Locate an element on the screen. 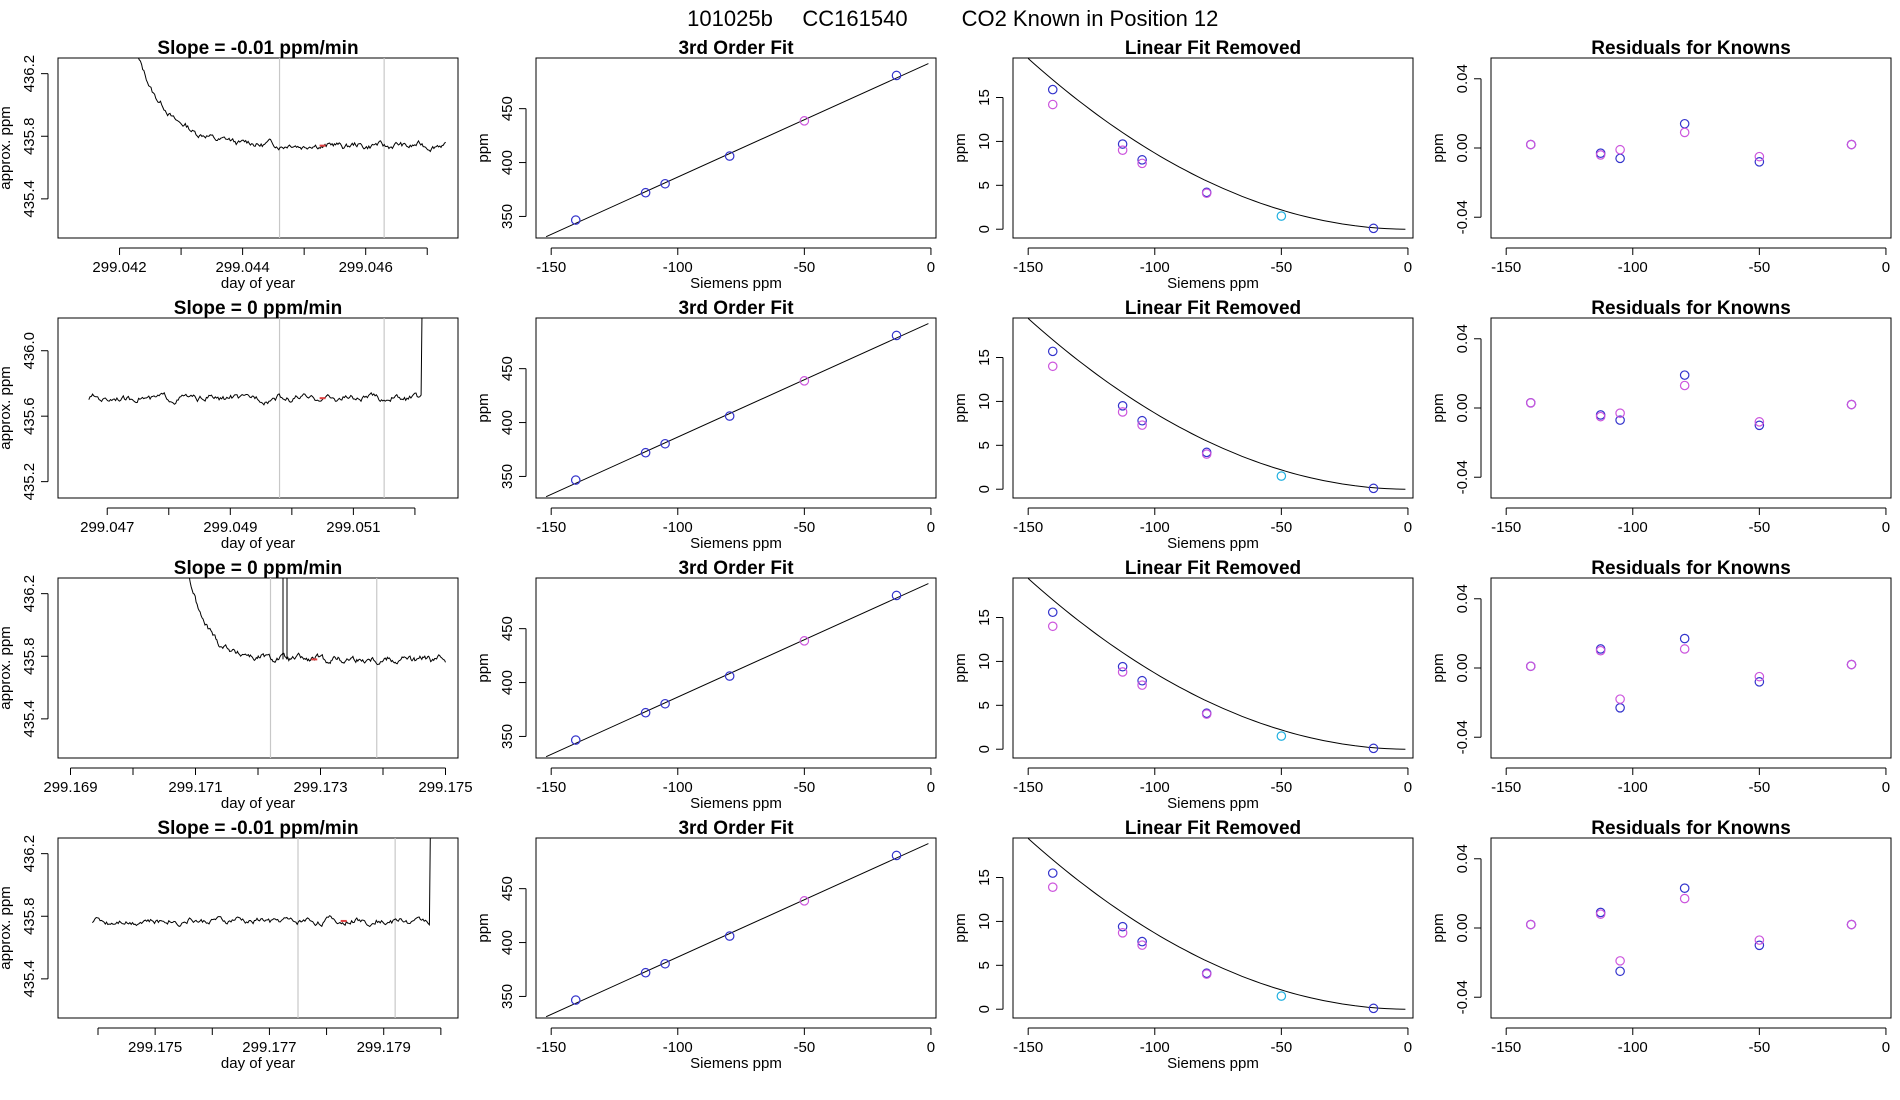 The image size is (1900, 1100). x-tick-label: 299.044 is located at coordinates (242, 267).